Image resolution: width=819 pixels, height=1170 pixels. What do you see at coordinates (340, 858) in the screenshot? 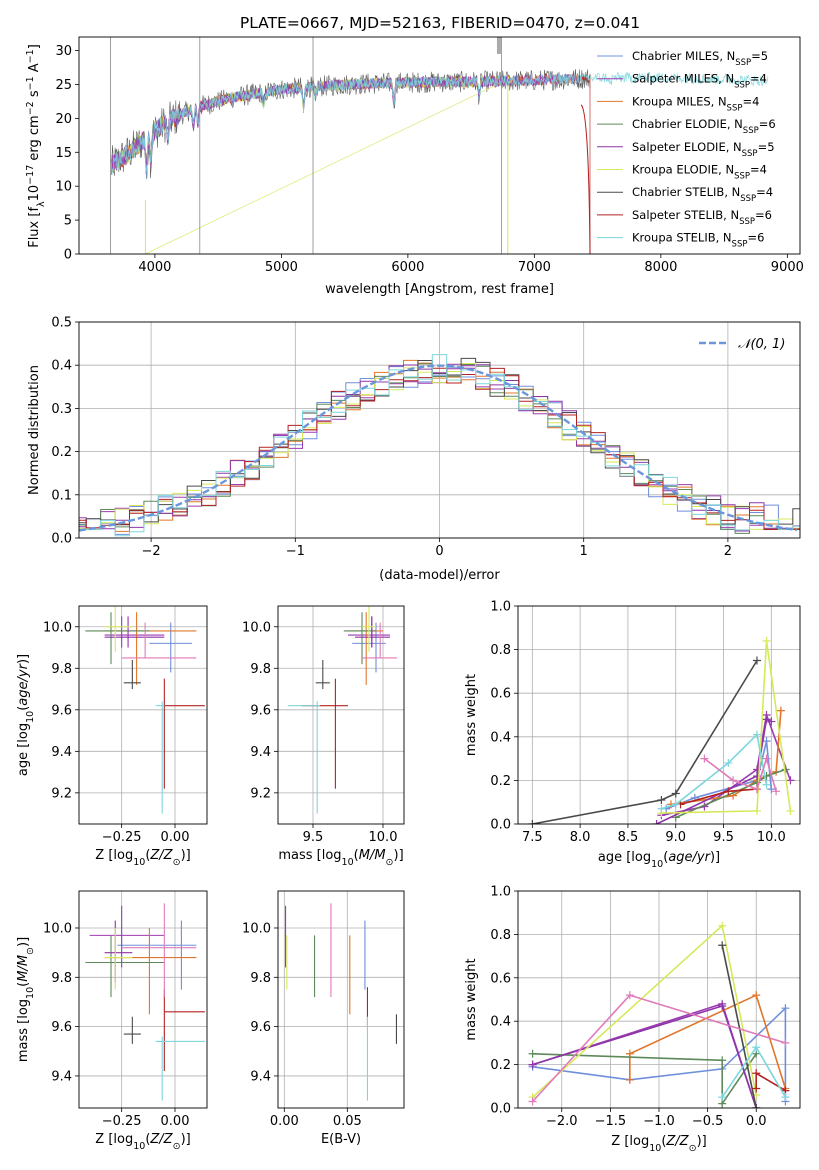
I see `x-axis-label: mass [log10(M/M⊙)]` at bounding box center [340, 858].